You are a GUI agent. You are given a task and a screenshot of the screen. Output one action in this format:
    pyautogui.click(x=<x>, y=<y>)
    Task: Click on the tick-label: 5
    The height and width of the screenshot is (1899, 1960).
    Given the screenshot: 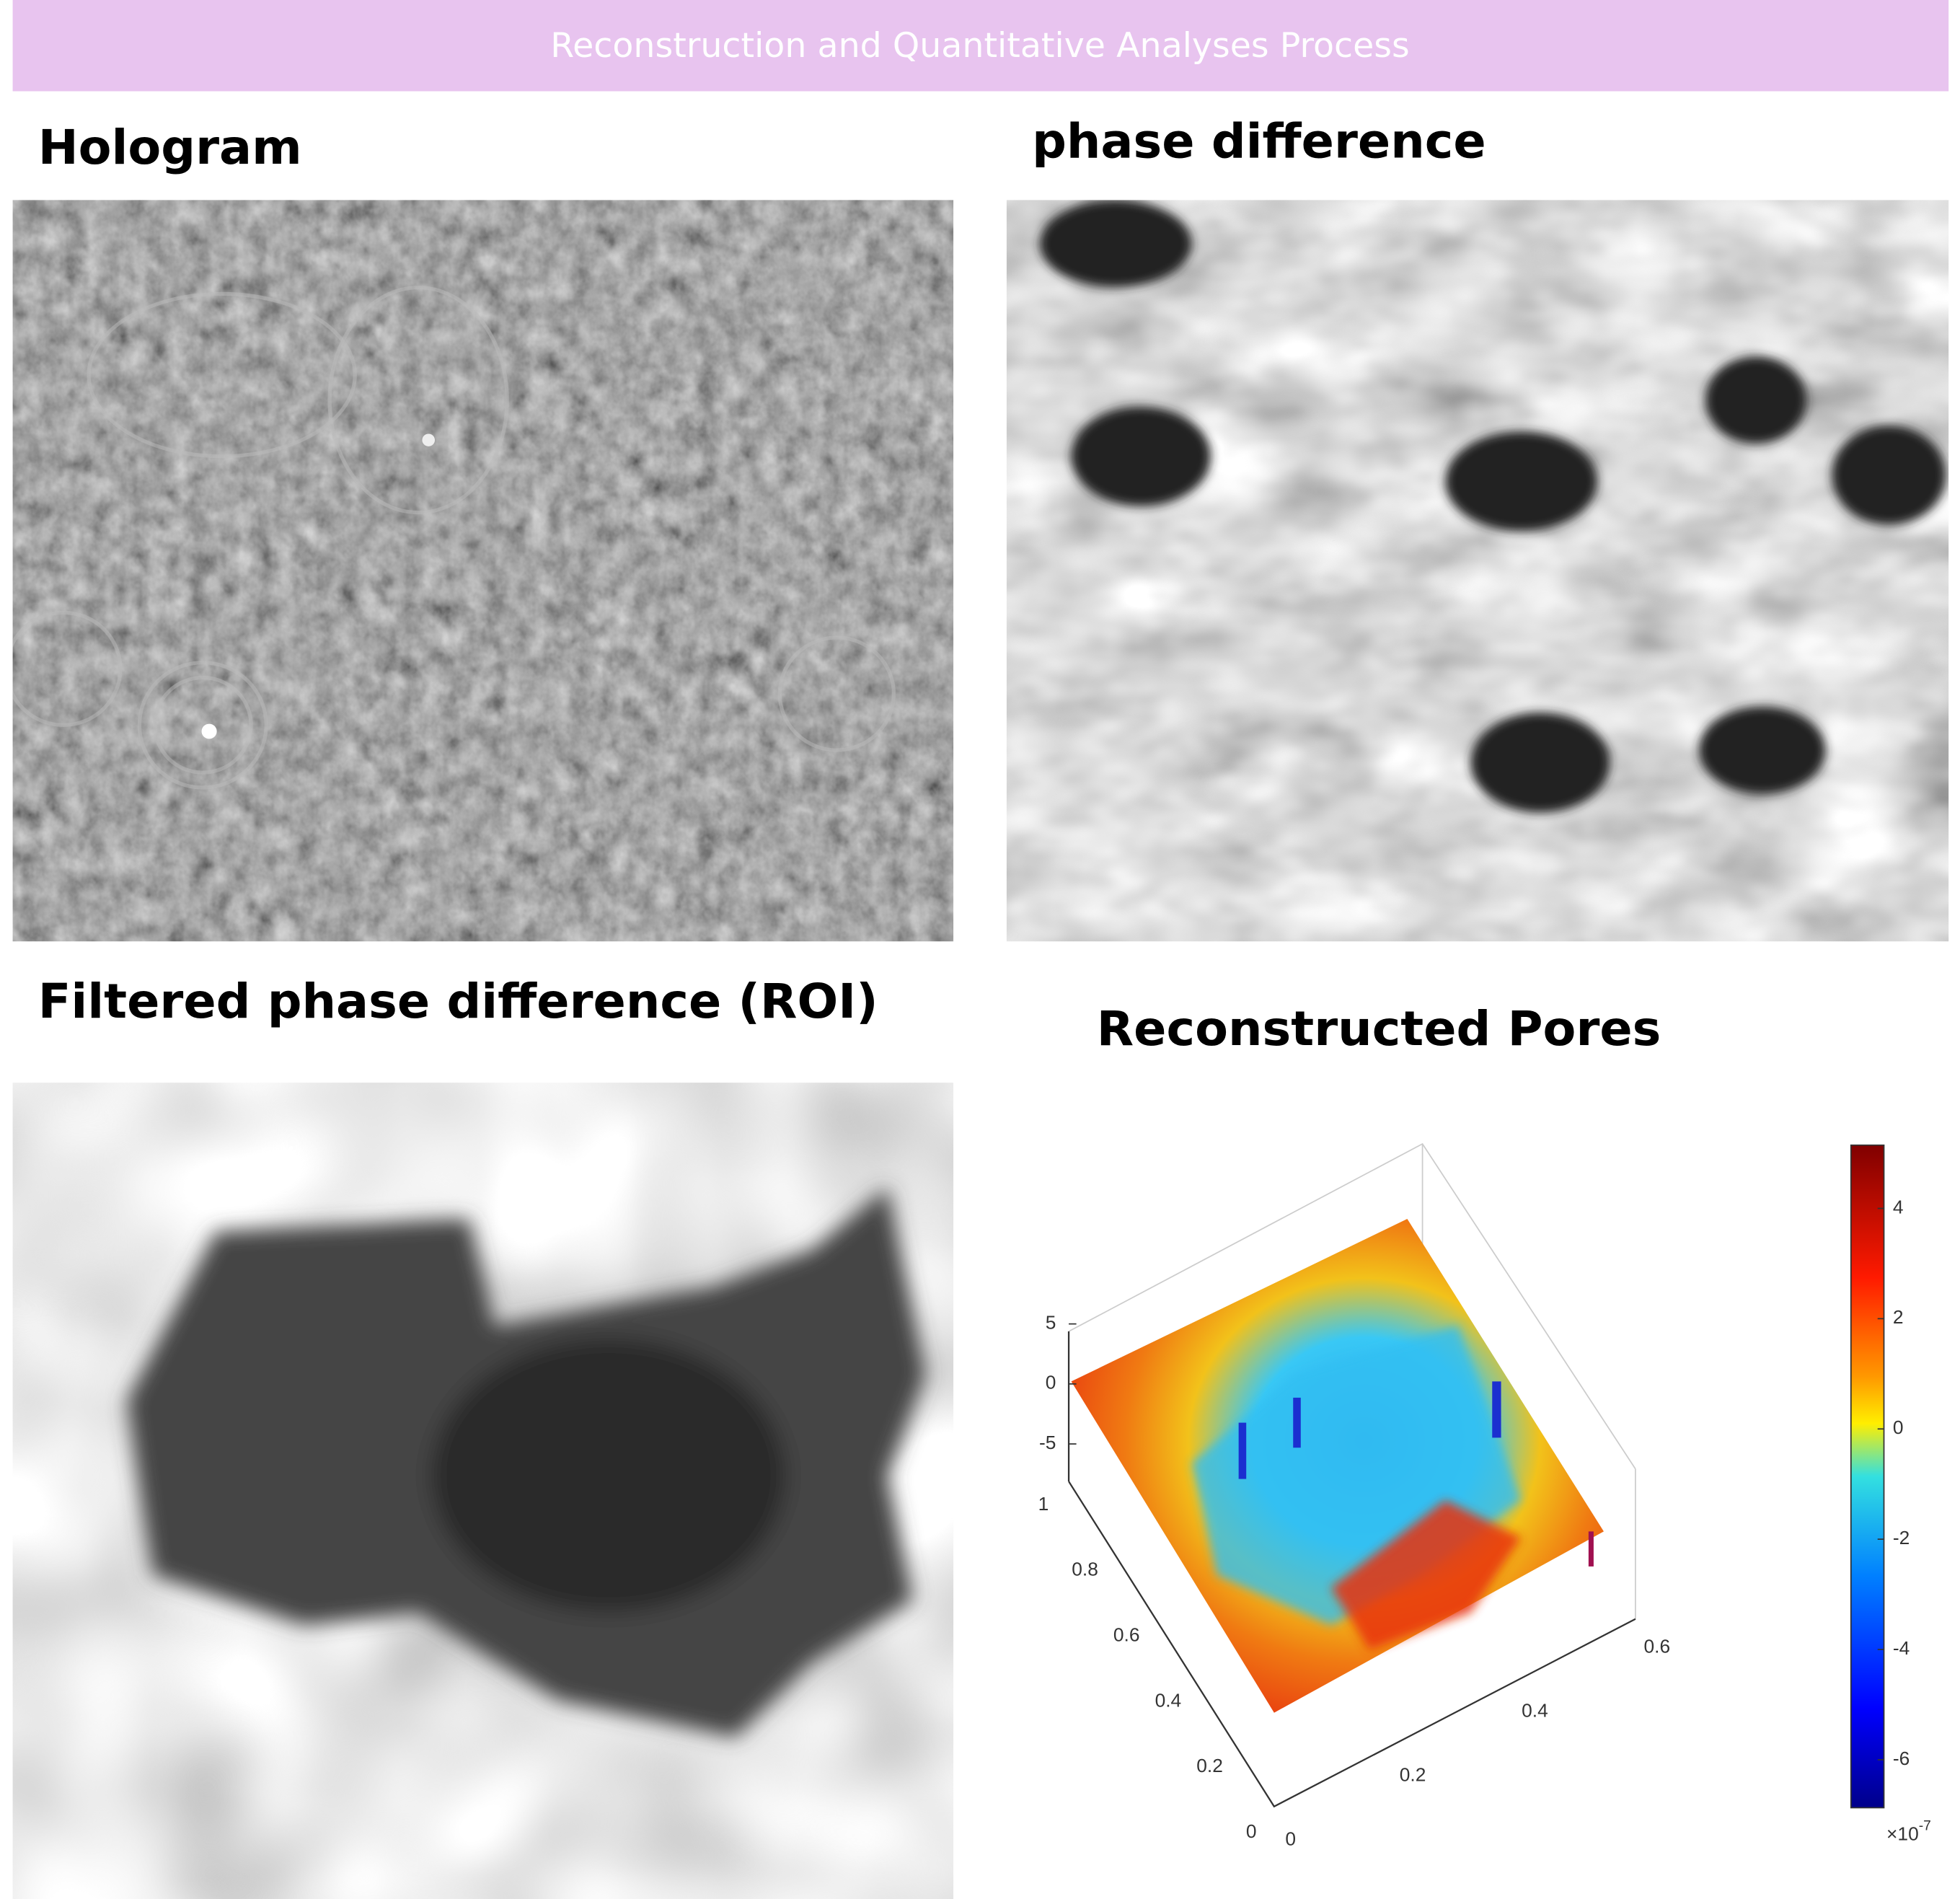 What is the action you would take?
    pyautogui.click(x=1051, y=1323)
    